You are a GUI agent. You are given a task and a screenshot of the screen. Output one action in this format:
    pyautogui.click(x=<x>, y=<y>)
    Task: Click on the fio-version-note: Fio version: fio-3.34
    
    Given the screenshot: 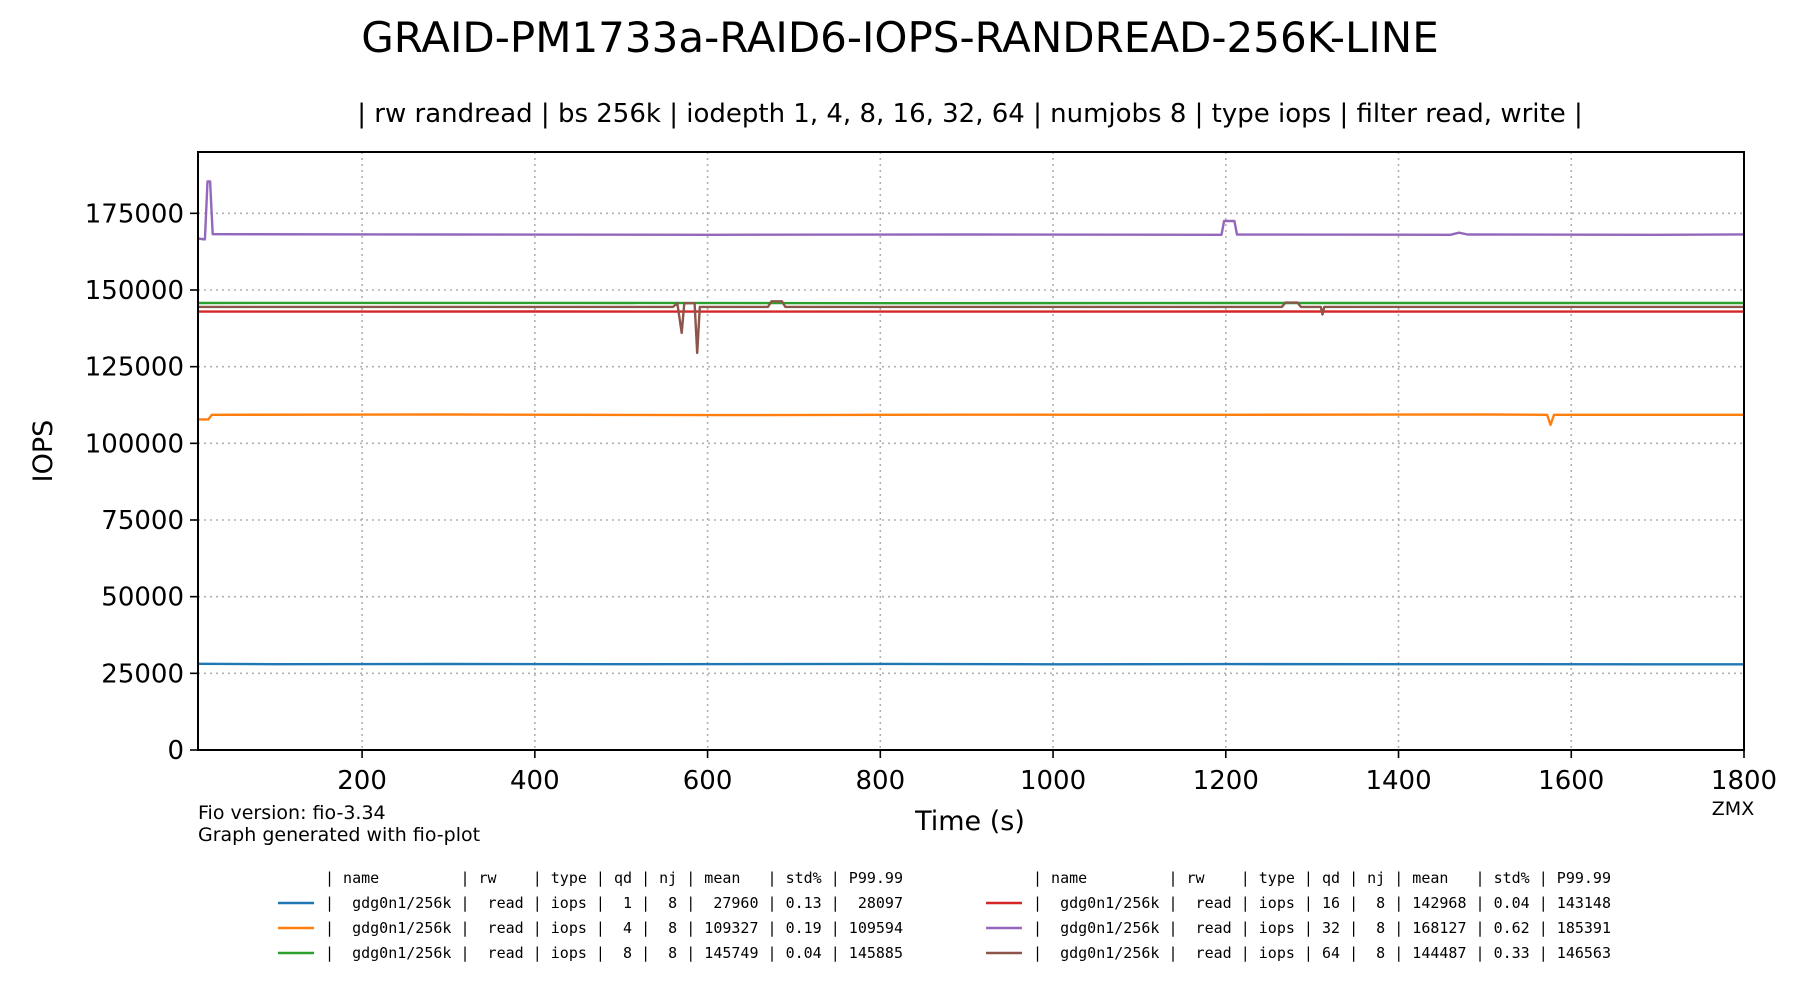 What is the action you would take?
    pyautogui.click(x=292, y=813)
    